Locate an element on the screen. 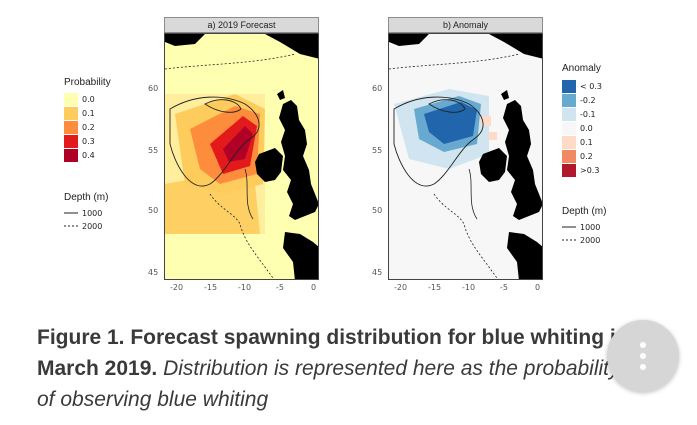 This screenshot has width=697, height=425. depth-line-keys is located at coordinates (71, 219).